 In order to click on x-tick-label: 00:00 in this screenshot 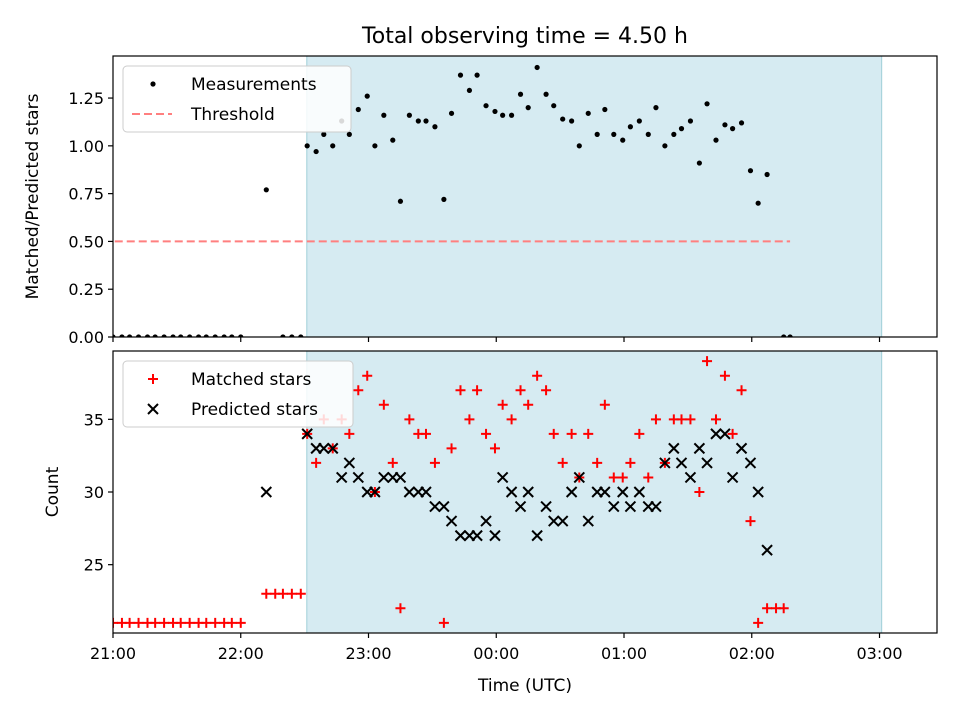, I will do `click(496, 653)`.